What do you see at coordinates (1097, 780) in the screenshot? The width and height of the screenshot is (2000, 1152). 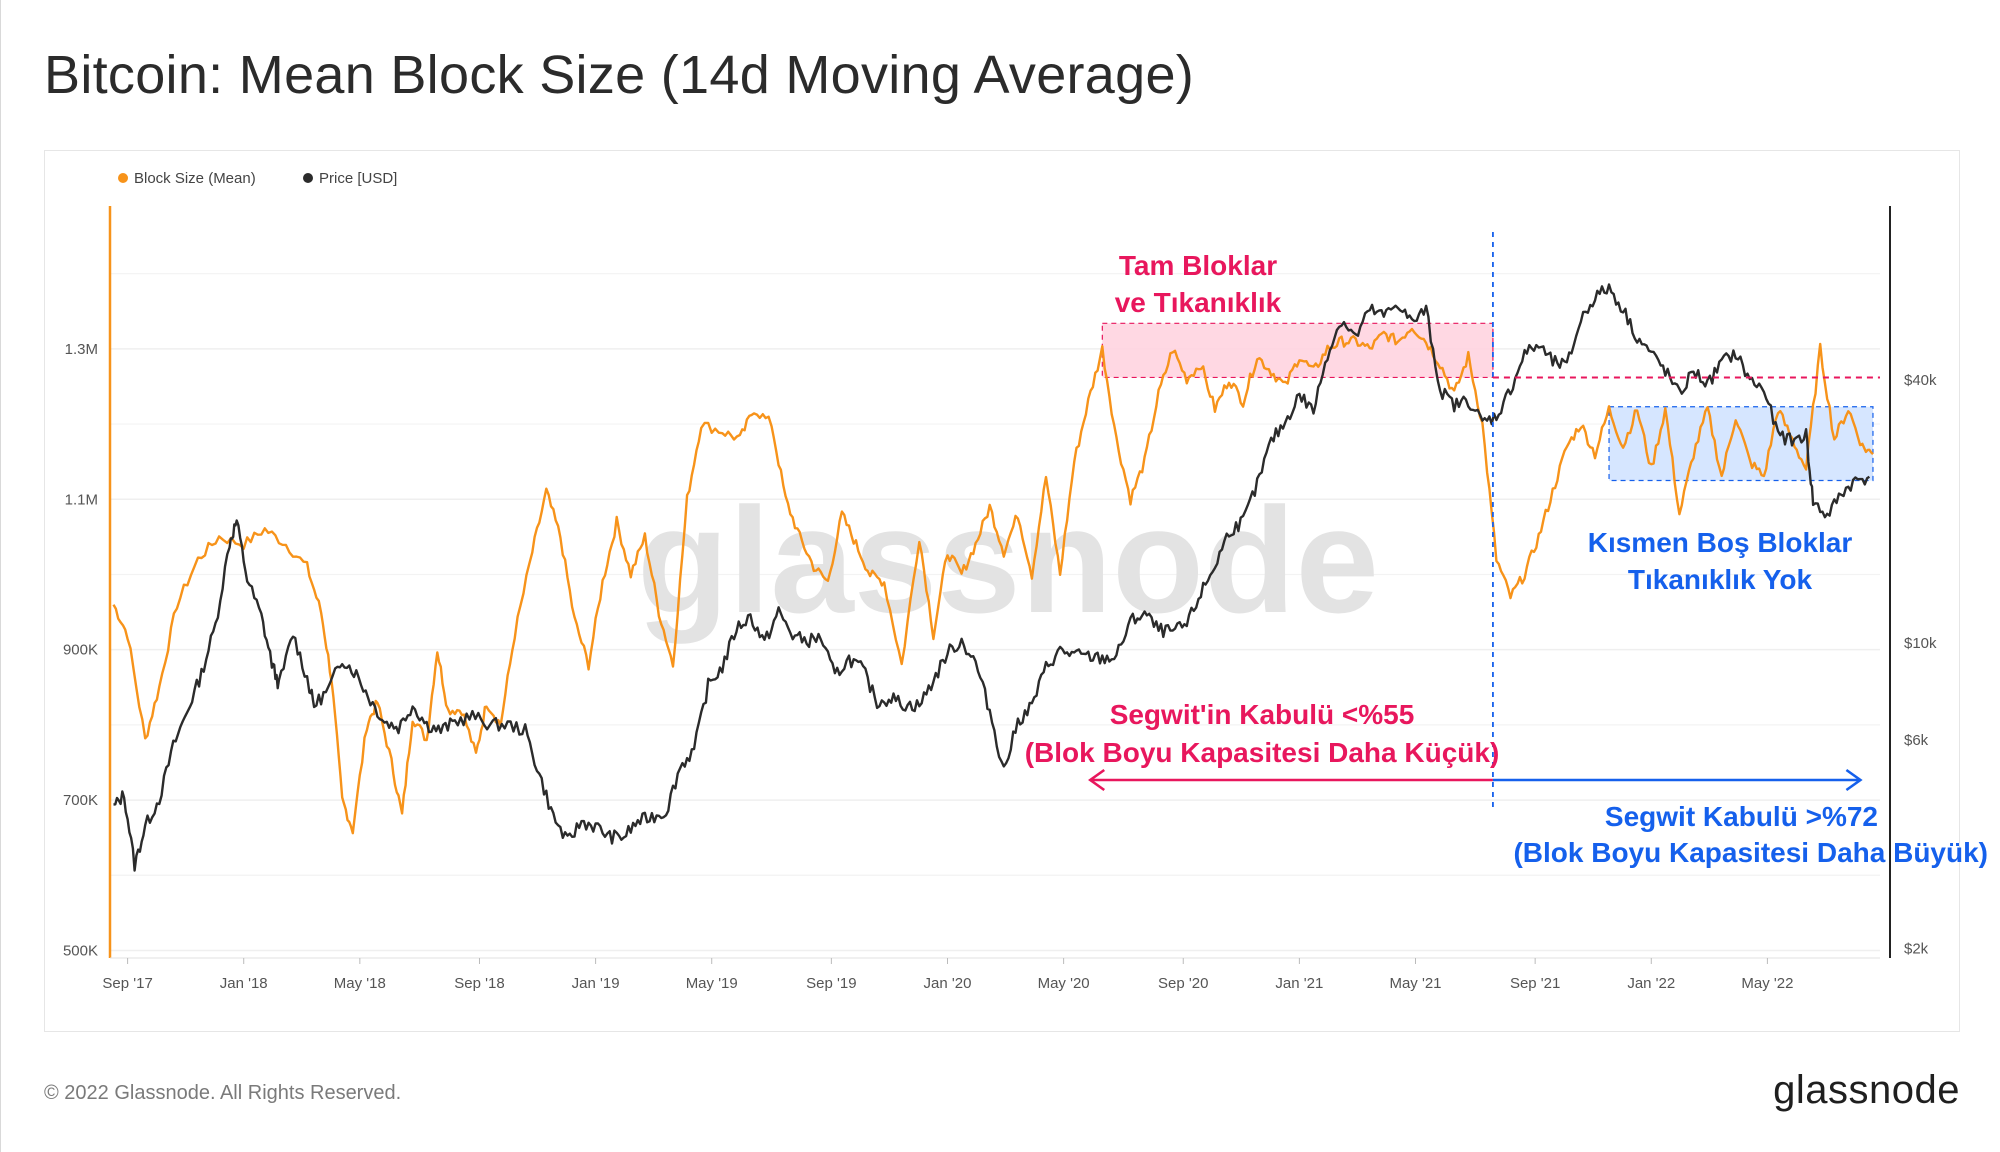 I see `segwit-low-arrowhead` at bounding box center [1097, 780].